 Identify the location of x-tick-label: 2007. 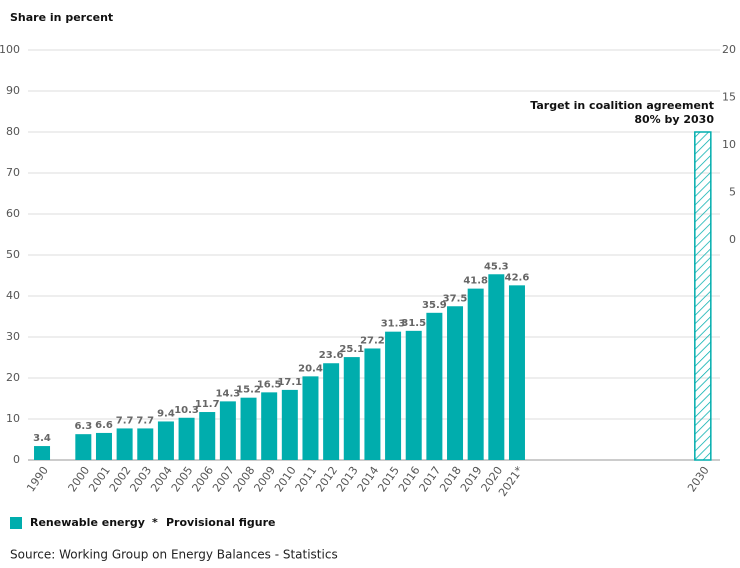
(223, 479).